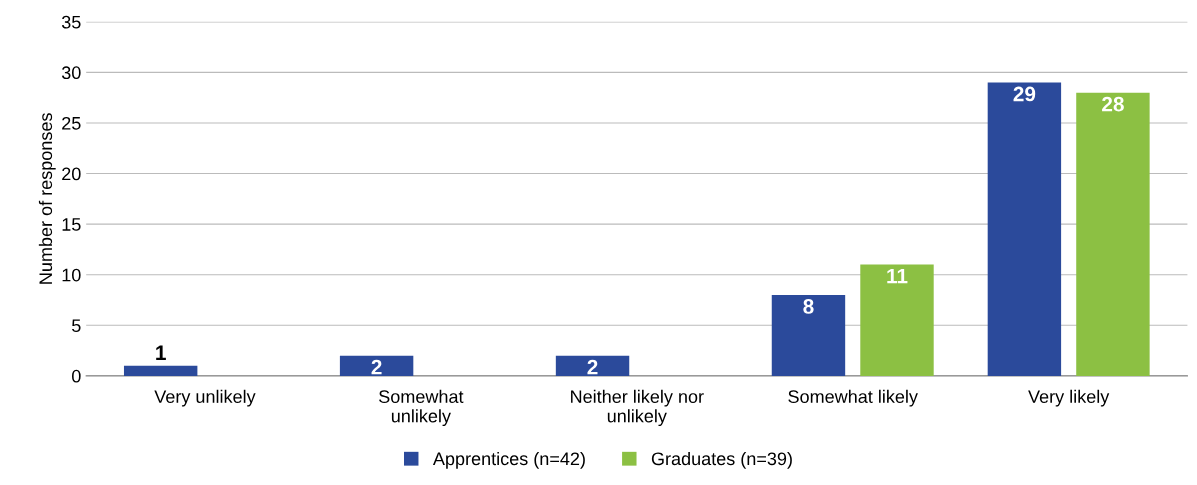 Image resolution: width=1197 pixels, height=485 pixels. I want to click on y-tick-label: 0, so click(76, 376).